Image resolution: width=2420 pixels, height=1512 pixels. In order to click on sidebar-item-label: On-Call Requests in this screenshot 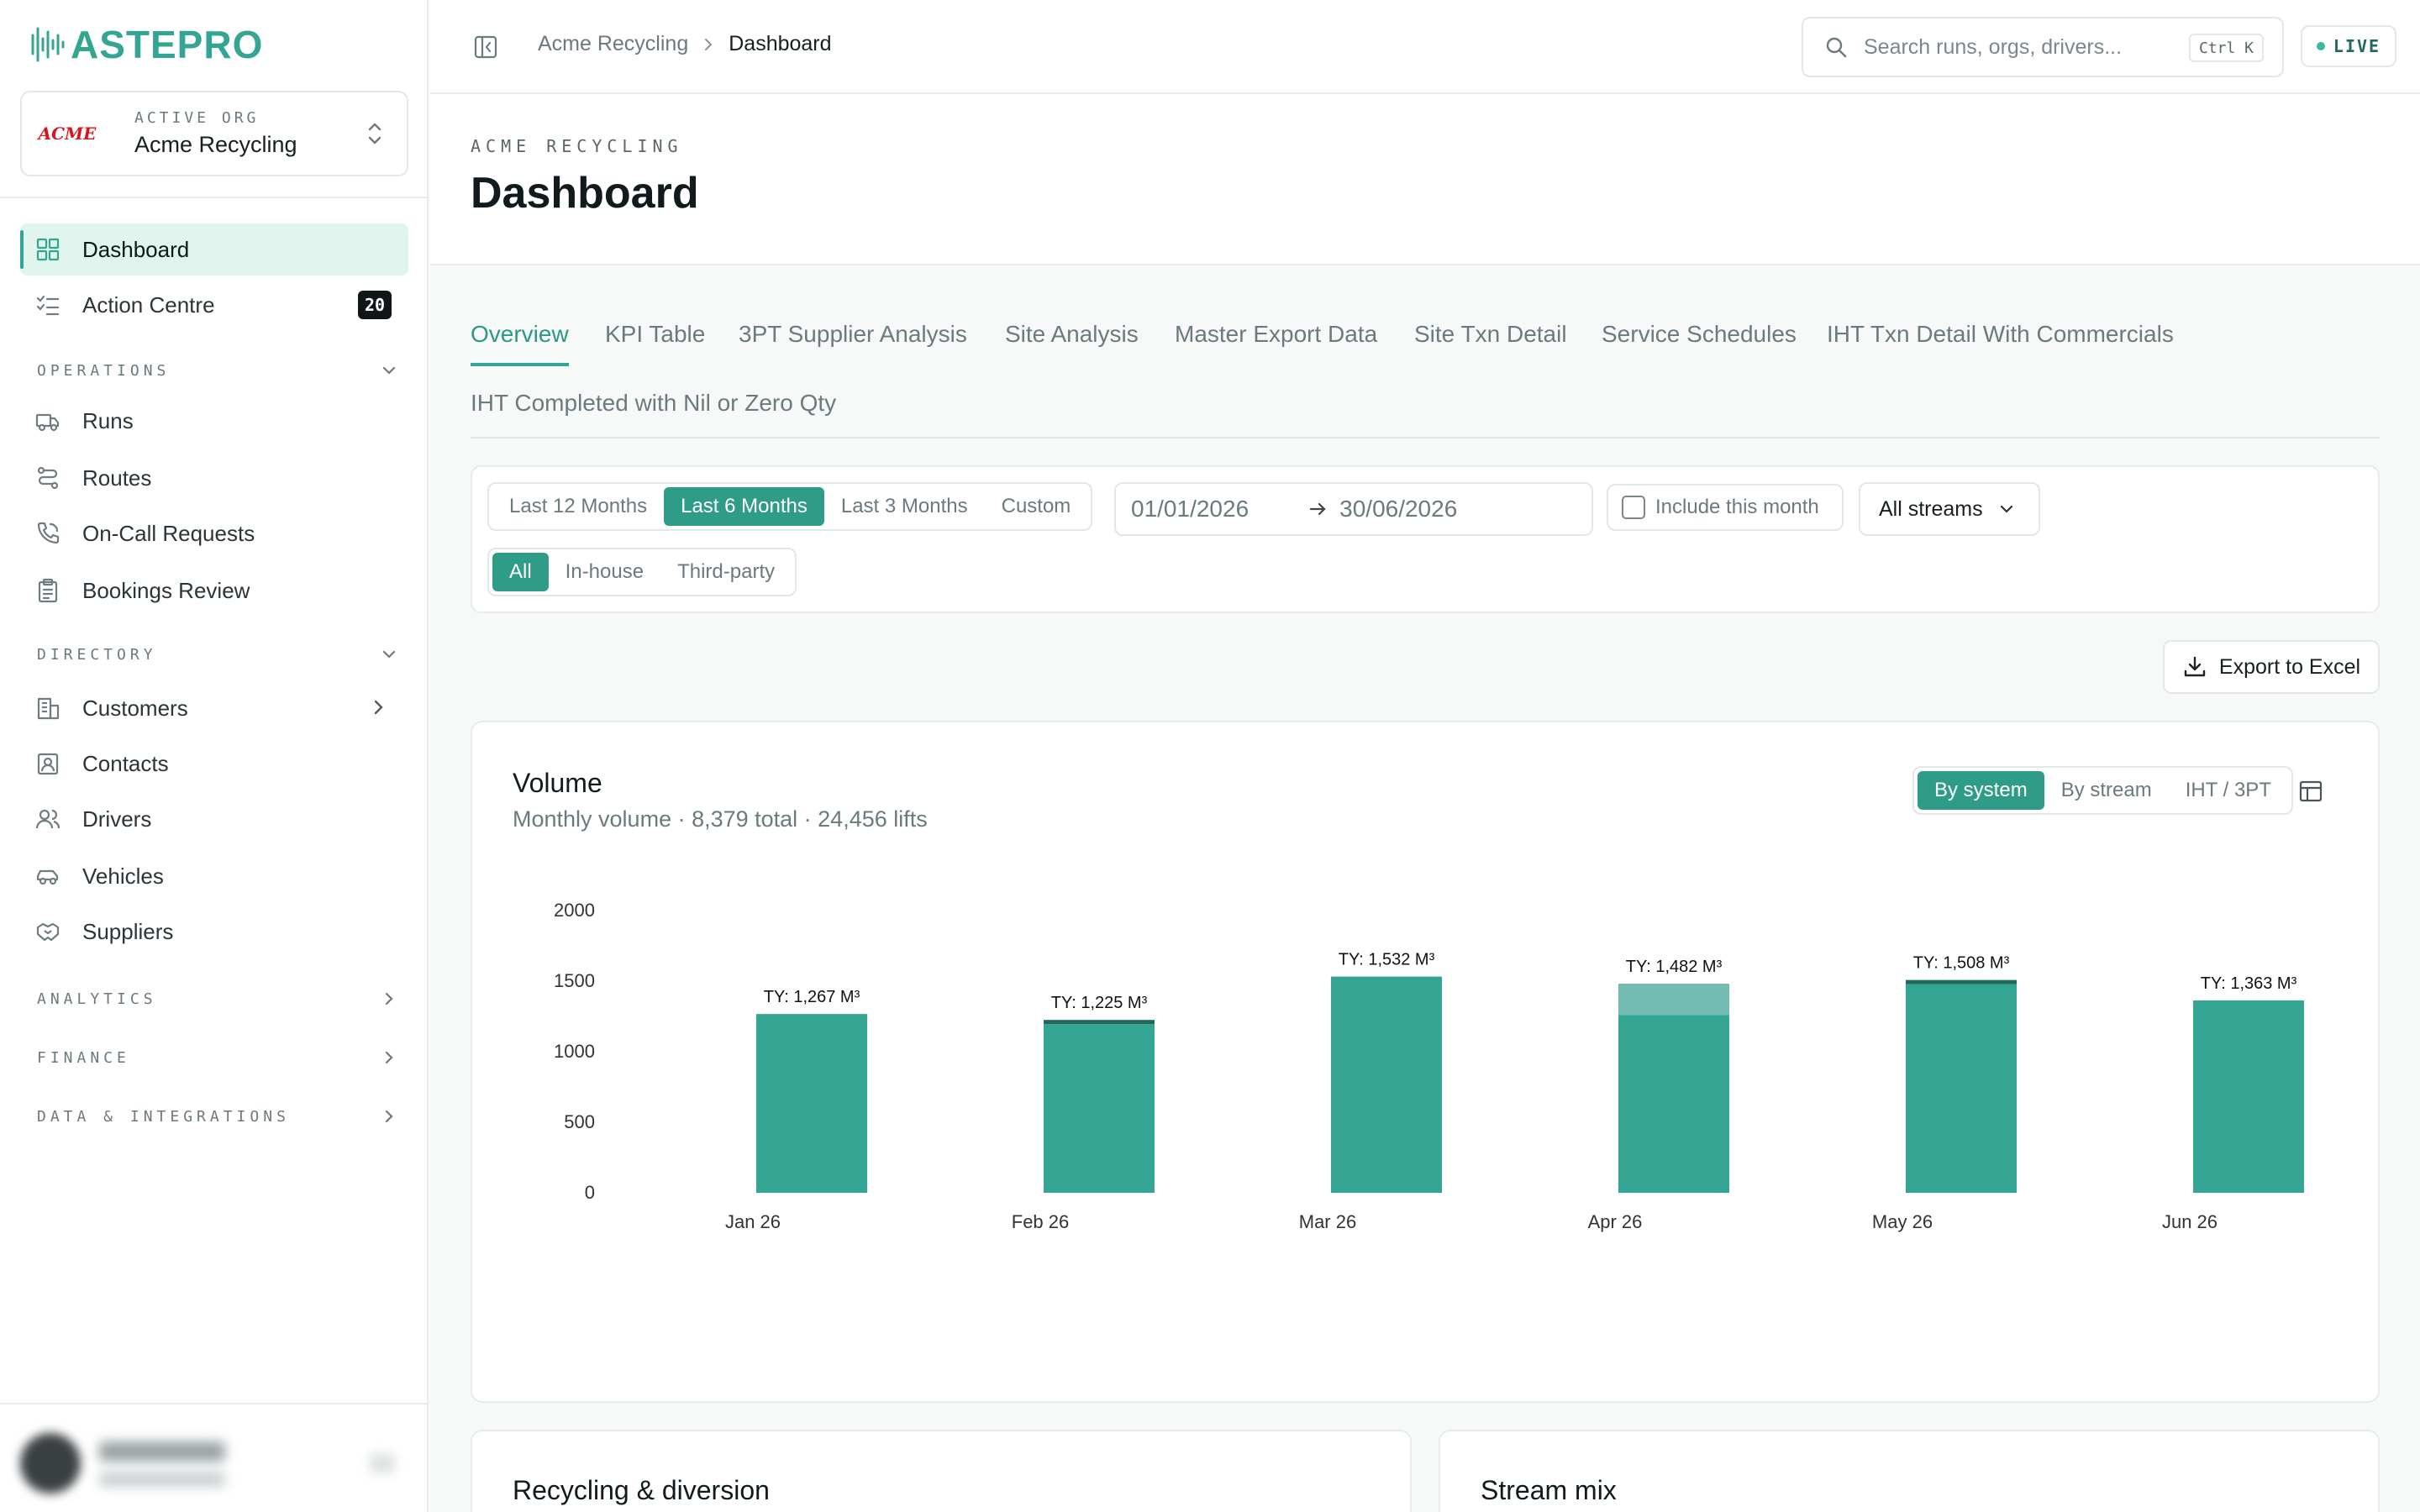, I will do `click(168, 533)`.